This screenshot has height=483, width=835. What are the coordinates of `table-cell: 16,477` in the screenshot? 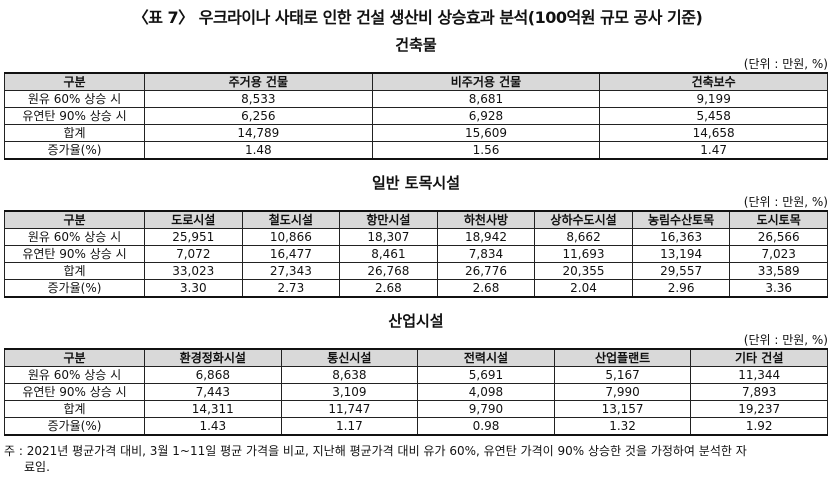 It's located at (291, 254).